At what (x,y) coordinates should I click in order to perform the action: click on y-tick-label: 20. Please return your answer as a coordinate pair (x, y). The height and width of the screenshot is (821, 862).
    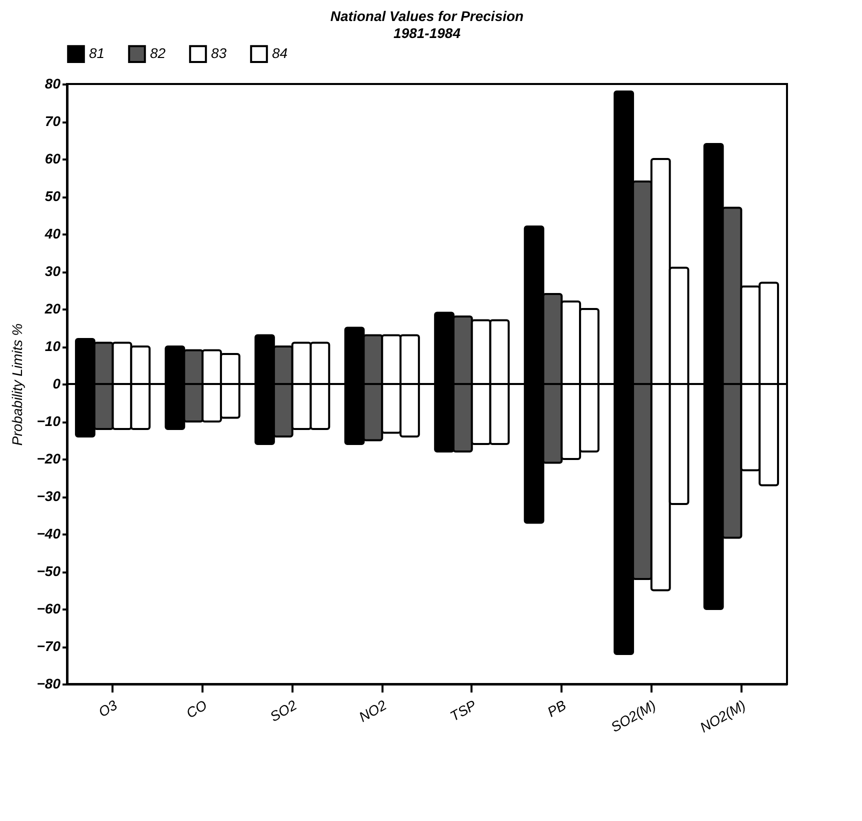
    Looking at the image, I should click on (52, 308).